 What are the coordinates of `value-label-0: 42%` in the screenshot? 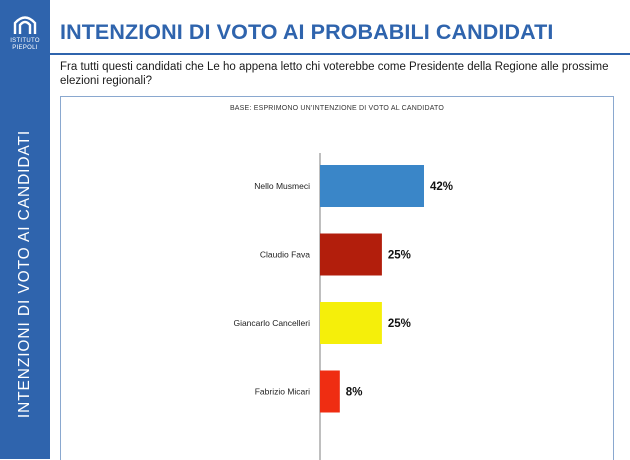 It's located at (441, 187).